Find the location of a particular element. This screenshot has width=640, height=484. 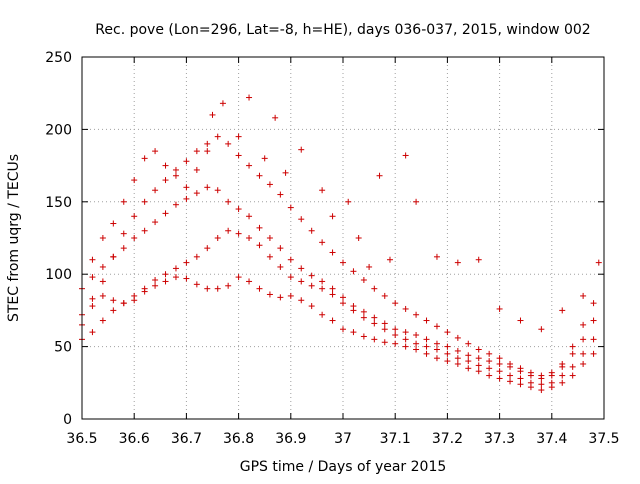

x-tick-label: 37.5 is located at coordinates (603, 439).